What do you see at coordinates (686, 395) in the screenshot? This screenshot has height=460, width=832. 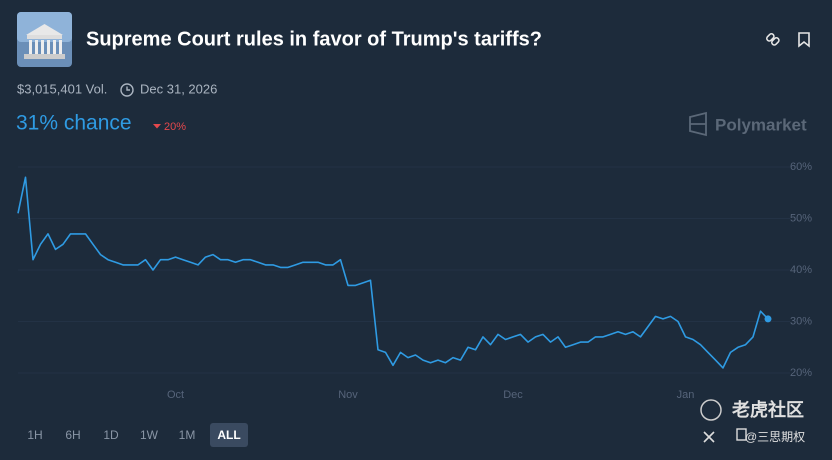 I see `x-tick-label: Jan` at bounding box center [686, 395].